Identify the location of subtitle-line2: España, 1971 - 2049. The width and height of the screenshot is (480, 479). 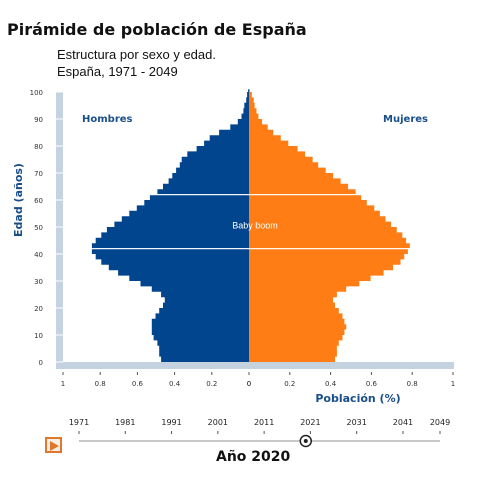
(117, 71).